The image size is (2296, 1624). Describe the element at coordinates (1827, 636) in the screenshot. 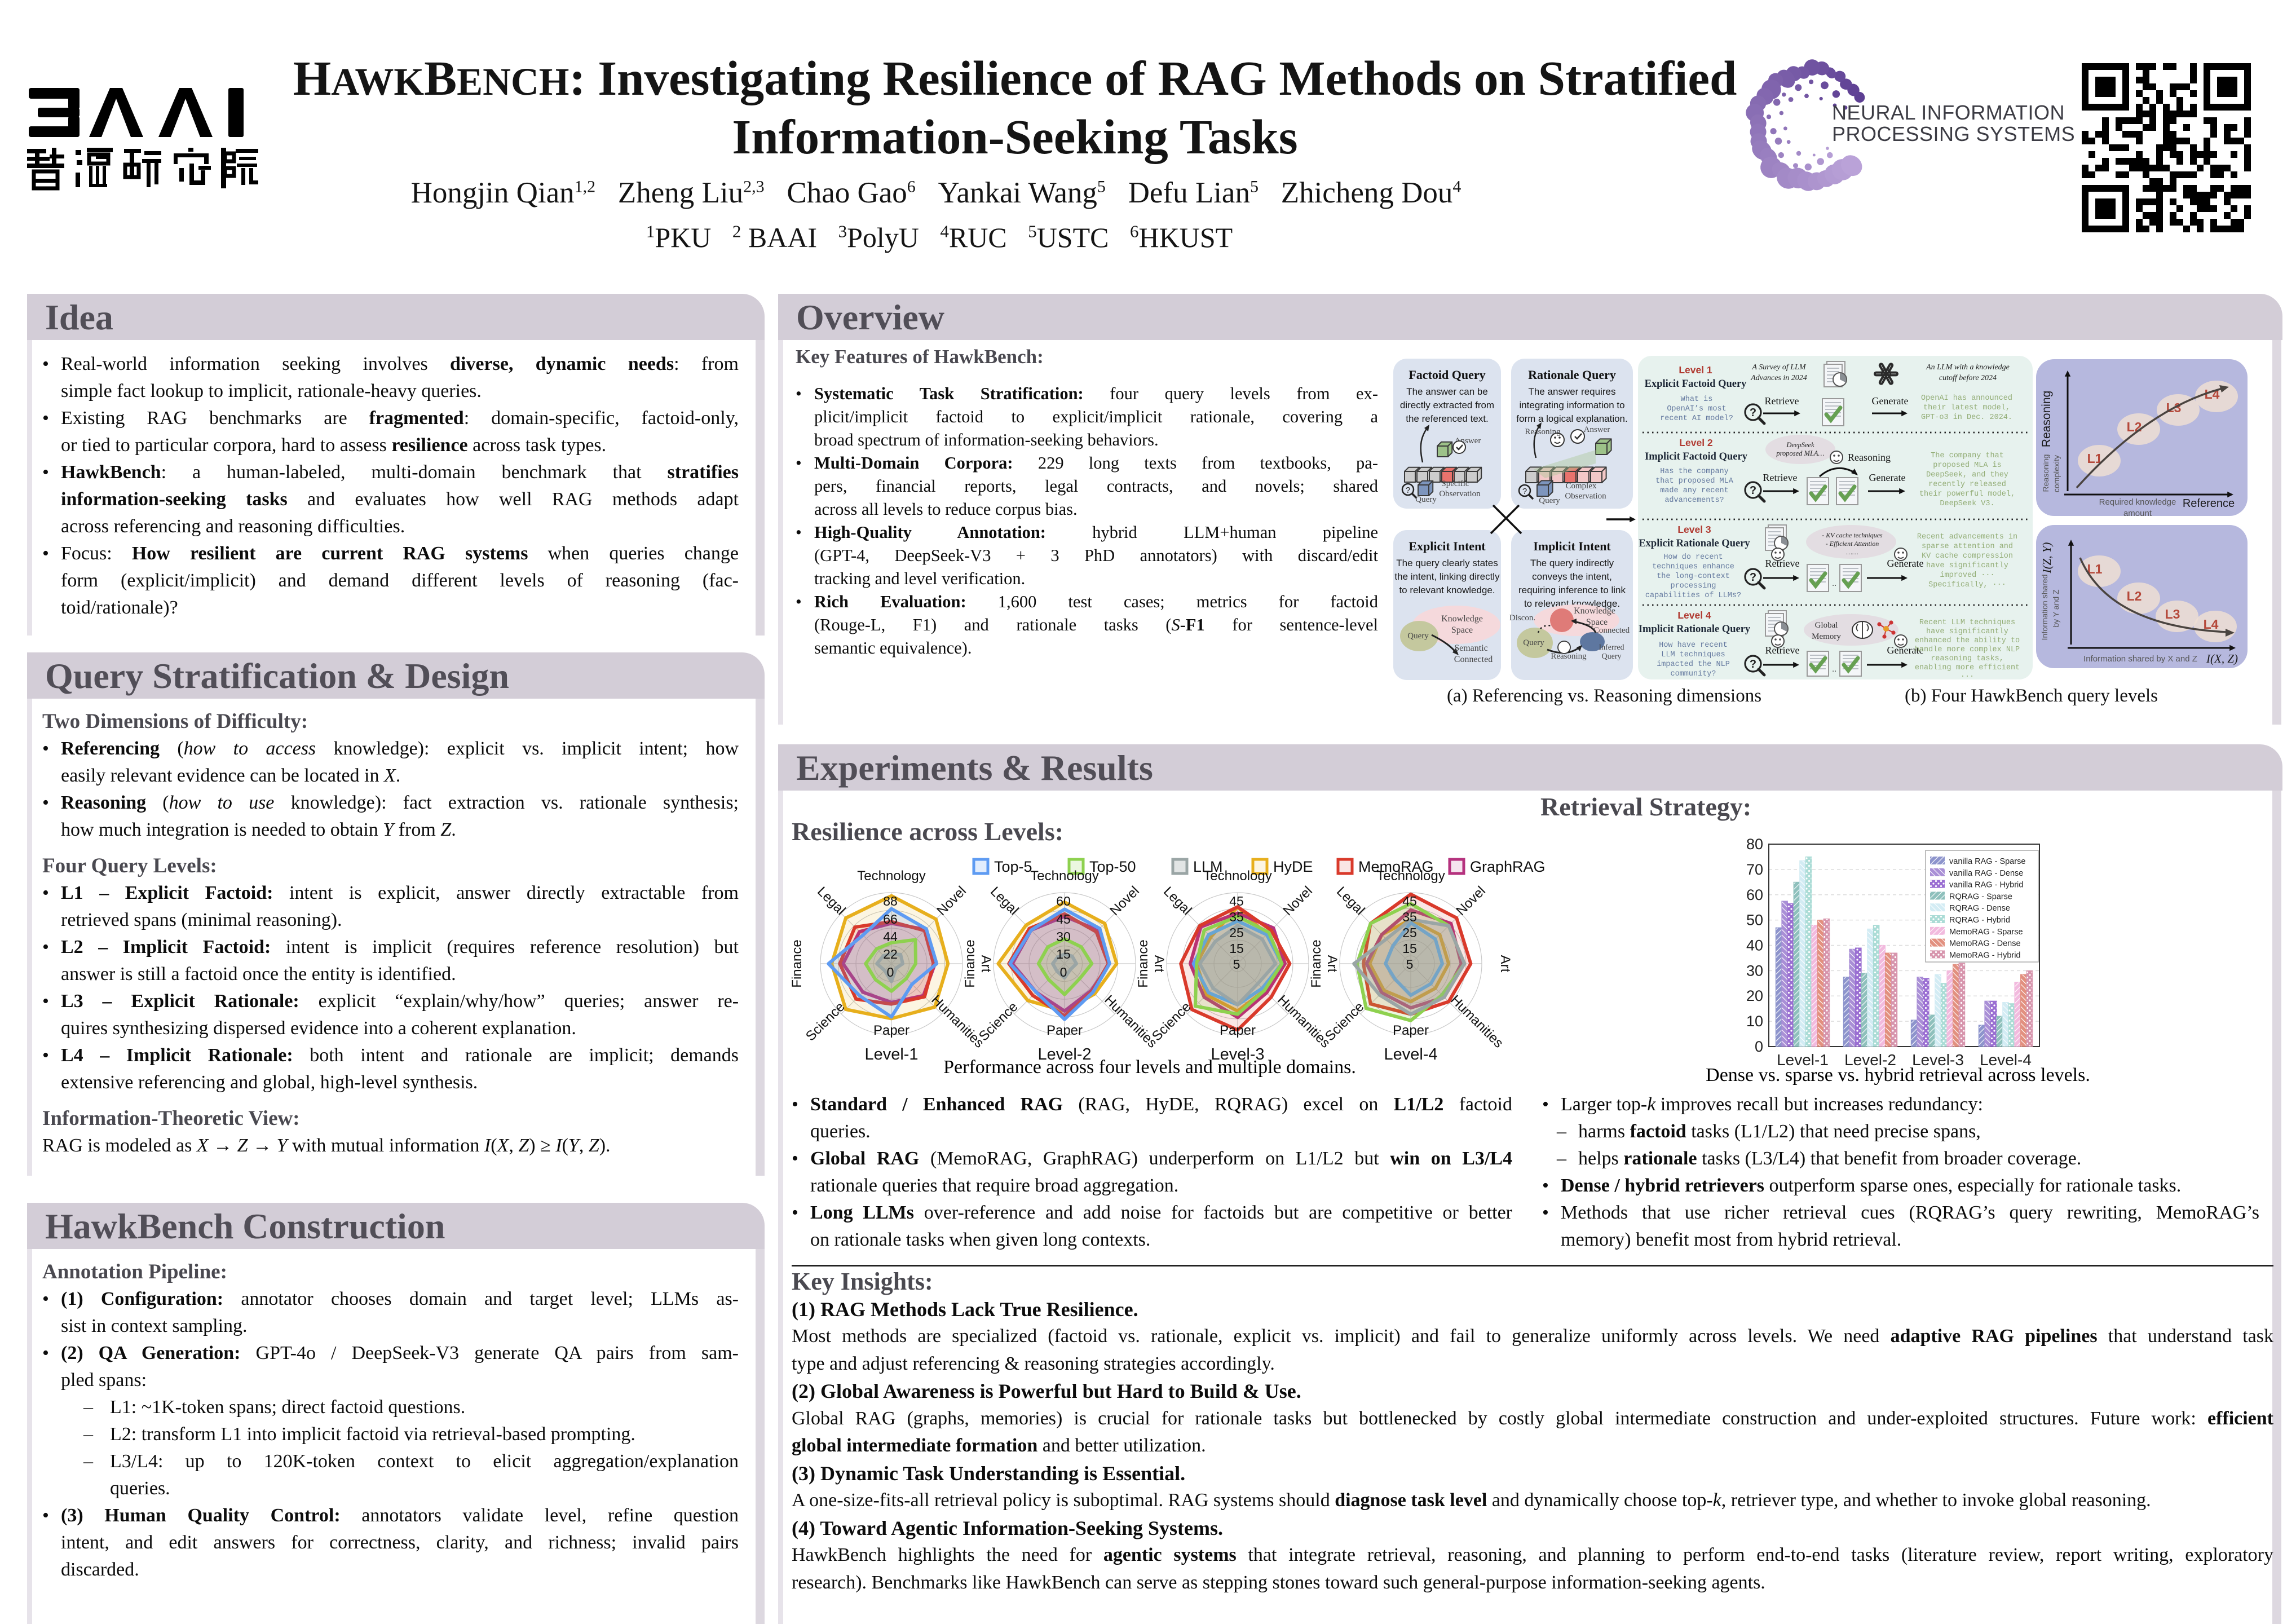

I see `svg-text: Memory` at that location.